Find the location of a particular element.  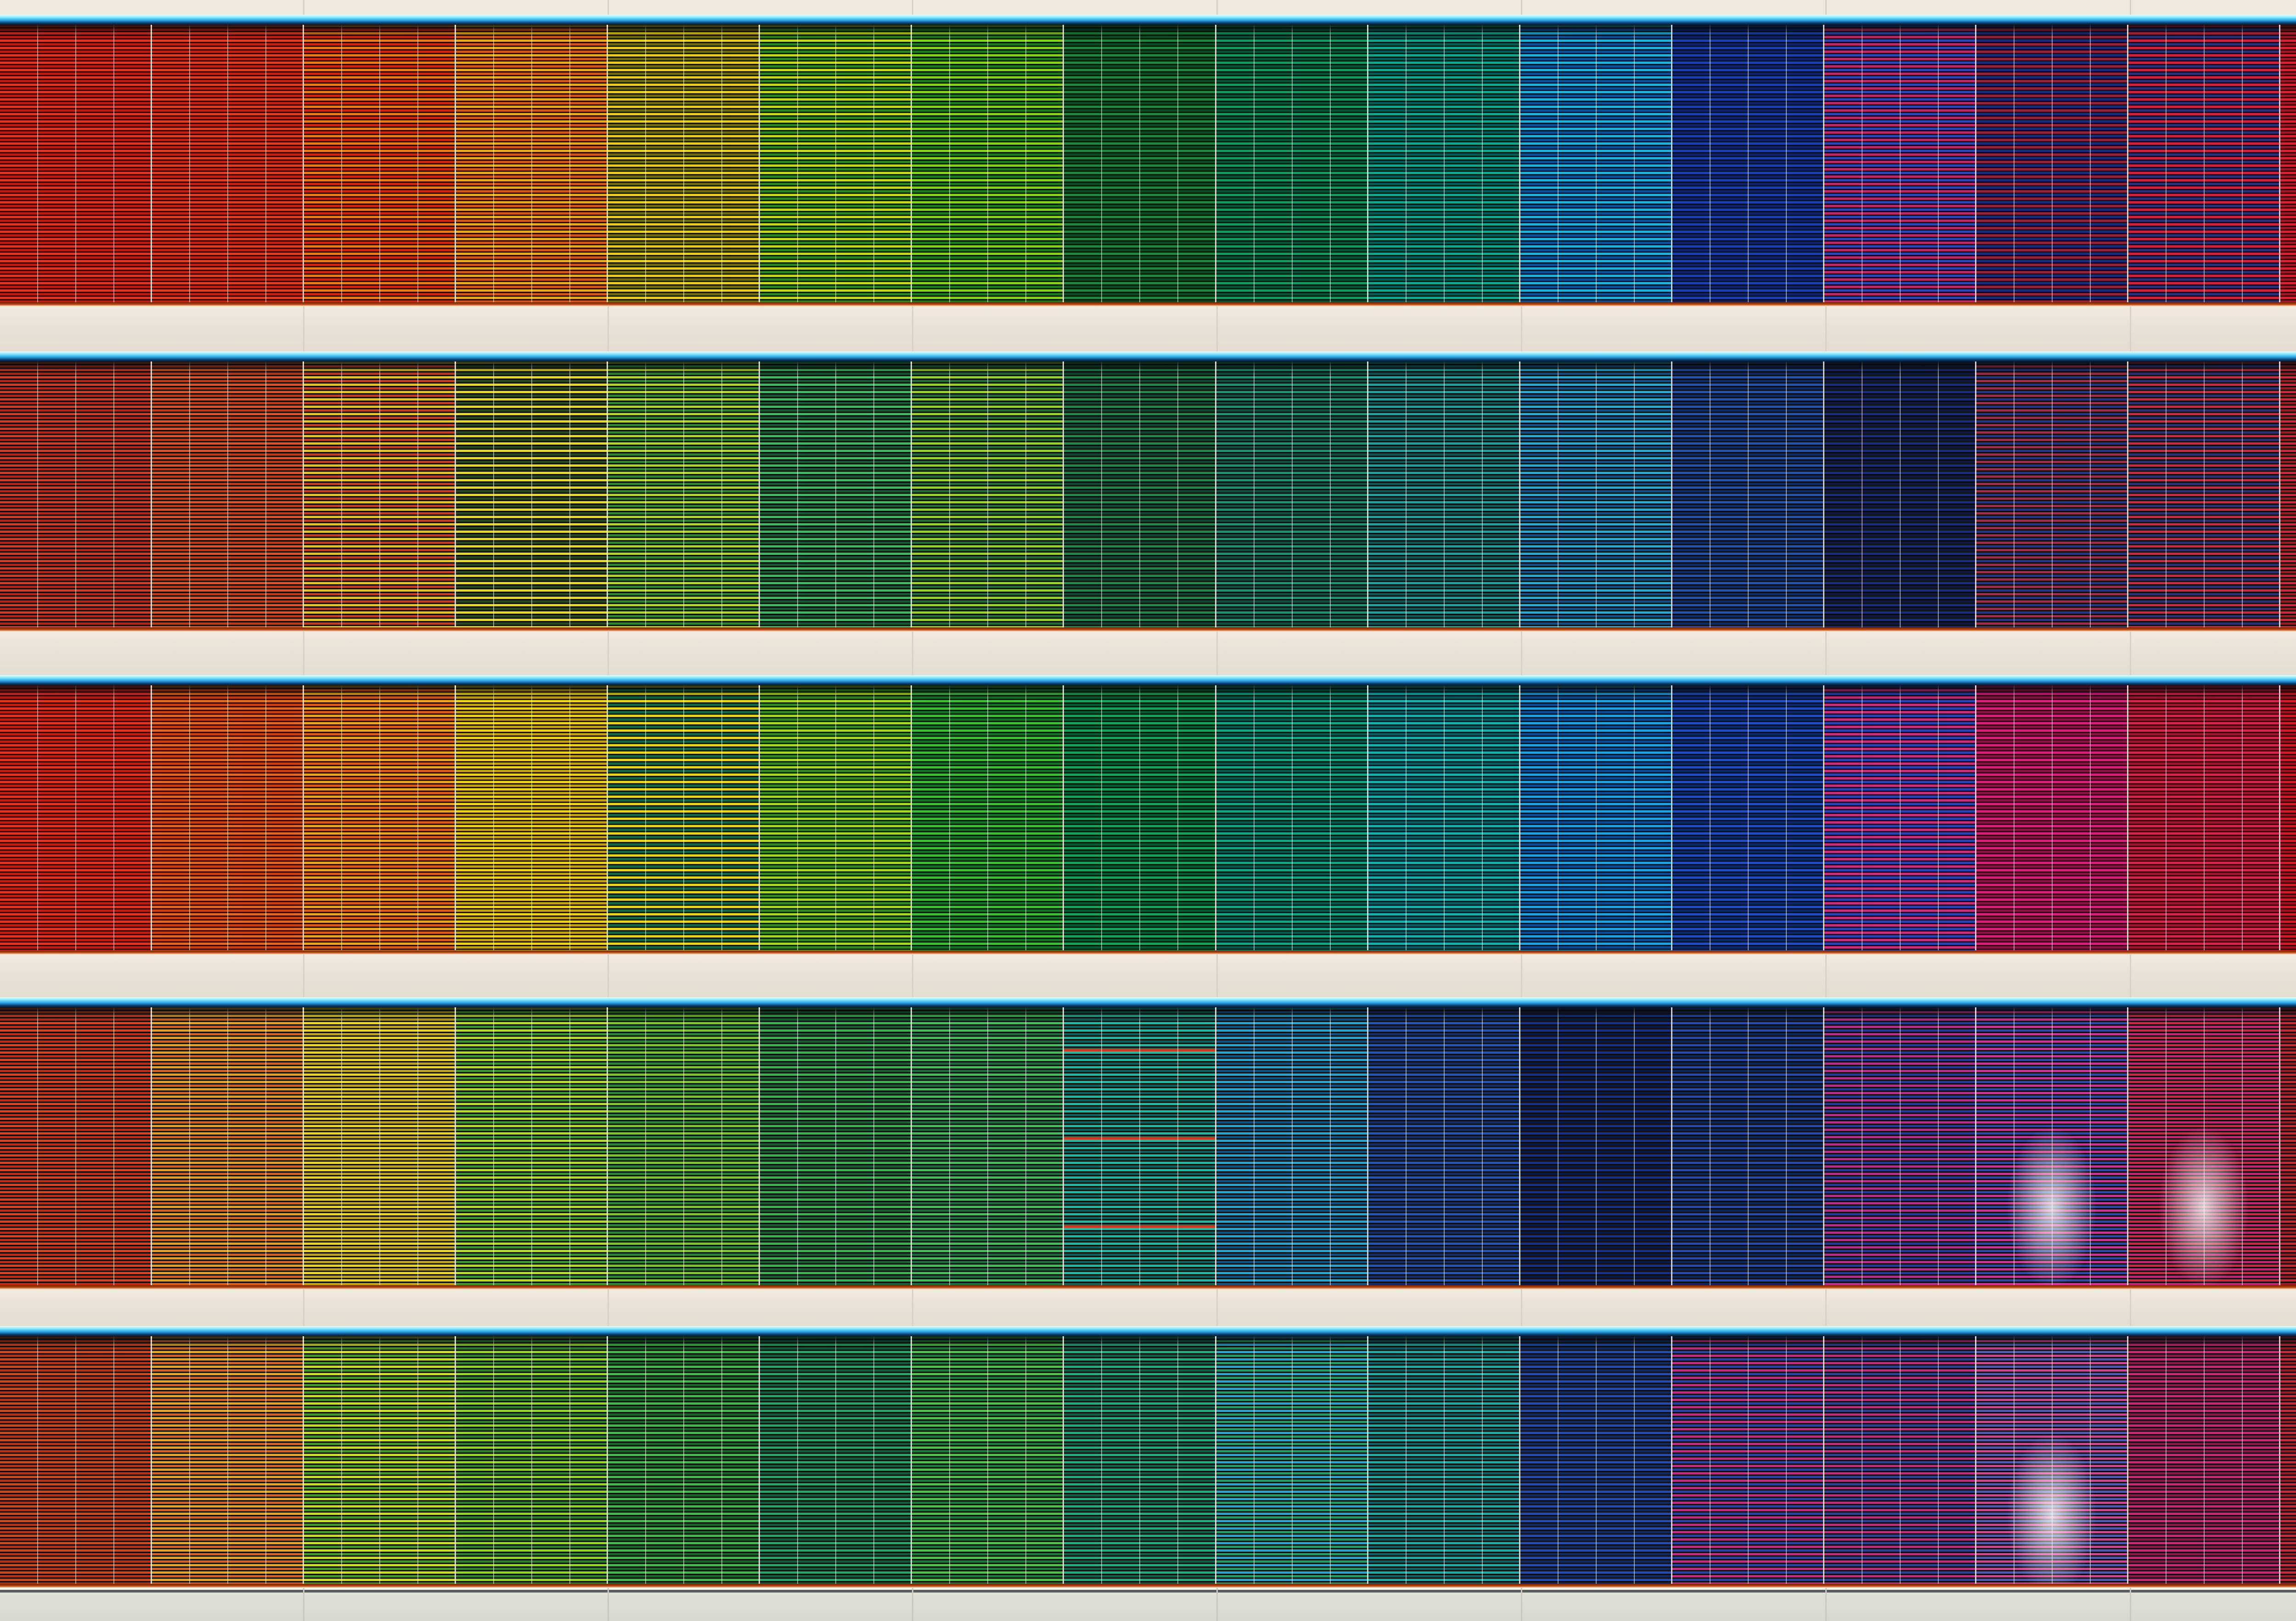

top-cream-parapet is located at coordinates (1148, 7).